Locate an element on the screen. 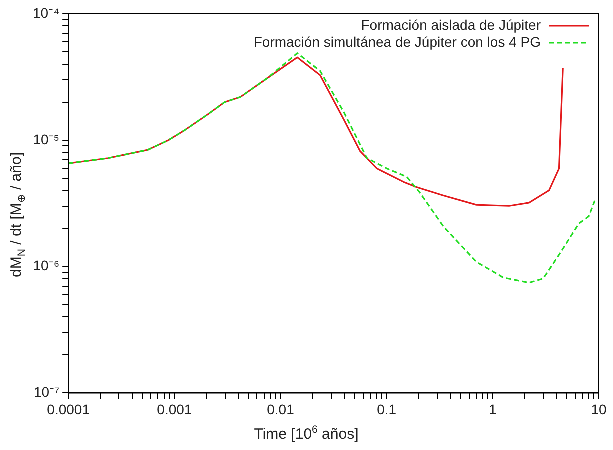  x-tick-label: 0.0001 is located at coordinates (68, 409).